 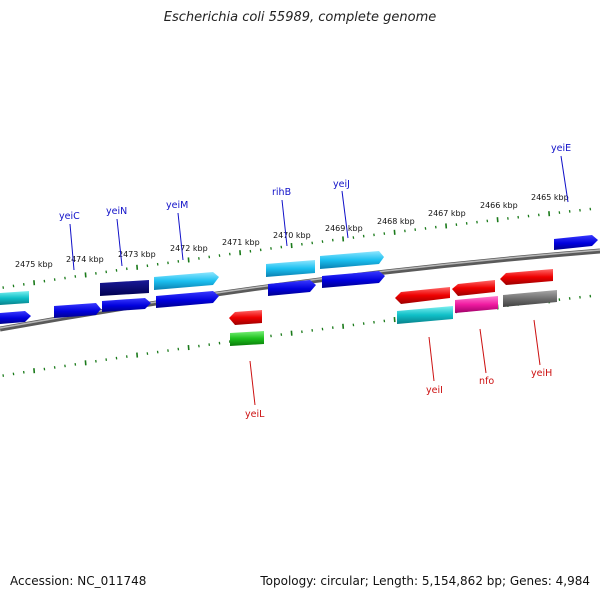 I want to click on upper-scale-ticks, so click(x=297, y=248).